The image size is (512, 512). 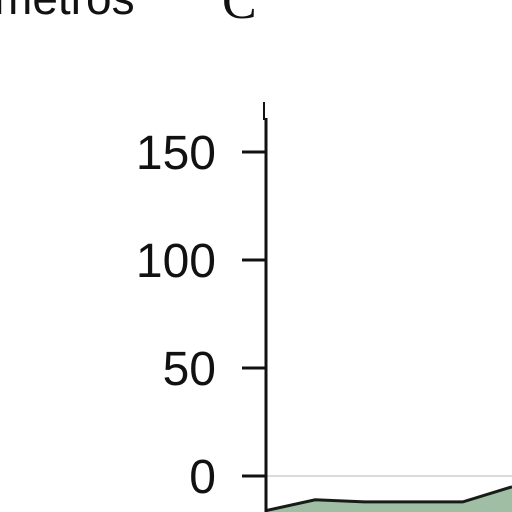 What do you see at coordinates (67, 12) in the screenshot?
I see `header-text: metros` at bounding box center [67, 12].